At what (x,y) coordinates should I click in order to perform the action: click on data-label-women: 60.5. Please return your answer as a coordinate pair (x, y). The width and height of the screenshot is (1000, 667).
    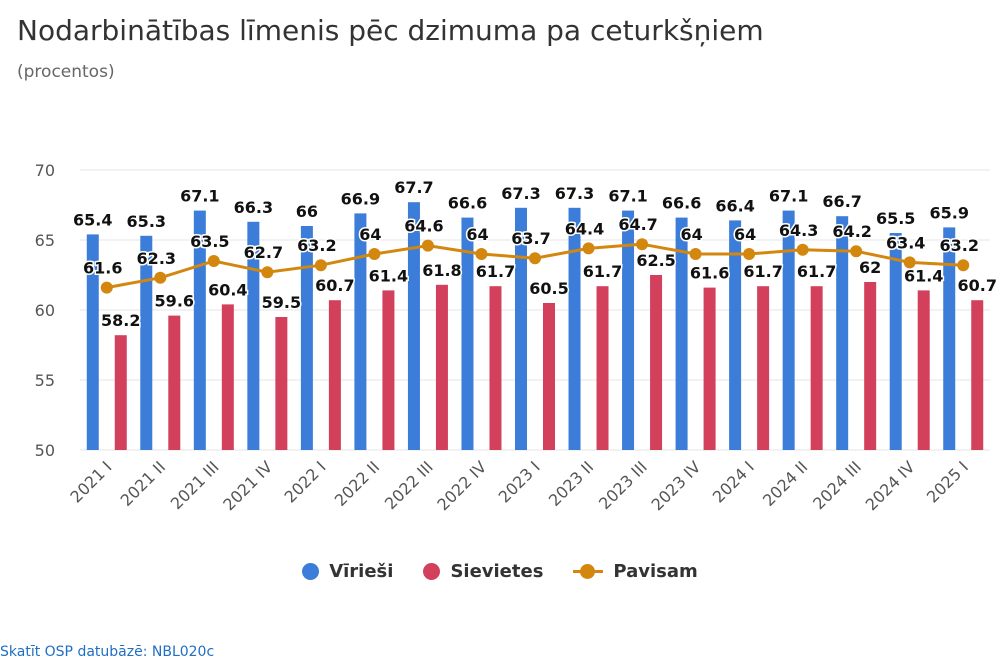
    Looking at the image, I should click on (548, 288).